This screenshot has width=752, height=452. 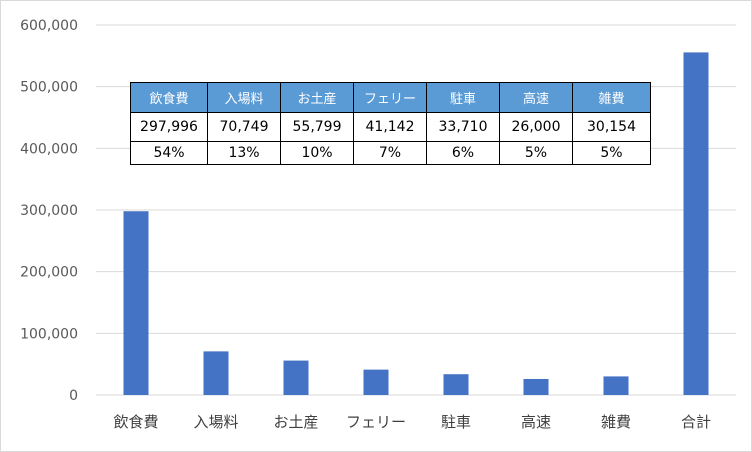 I want to click on x-category-label: 駐車, so click(x=456, y=422).